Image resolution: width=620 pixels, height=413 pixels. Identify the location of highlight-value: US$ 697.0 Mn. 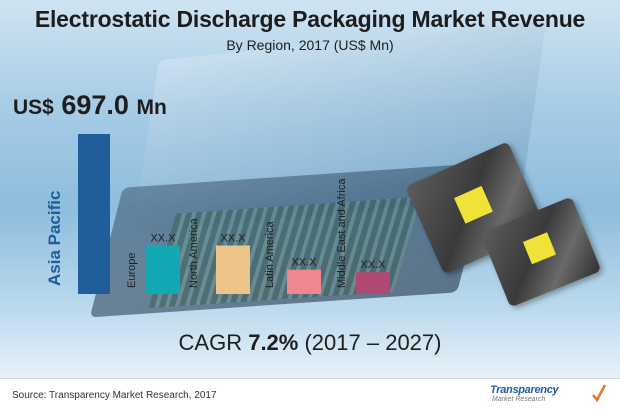
(90, 105).